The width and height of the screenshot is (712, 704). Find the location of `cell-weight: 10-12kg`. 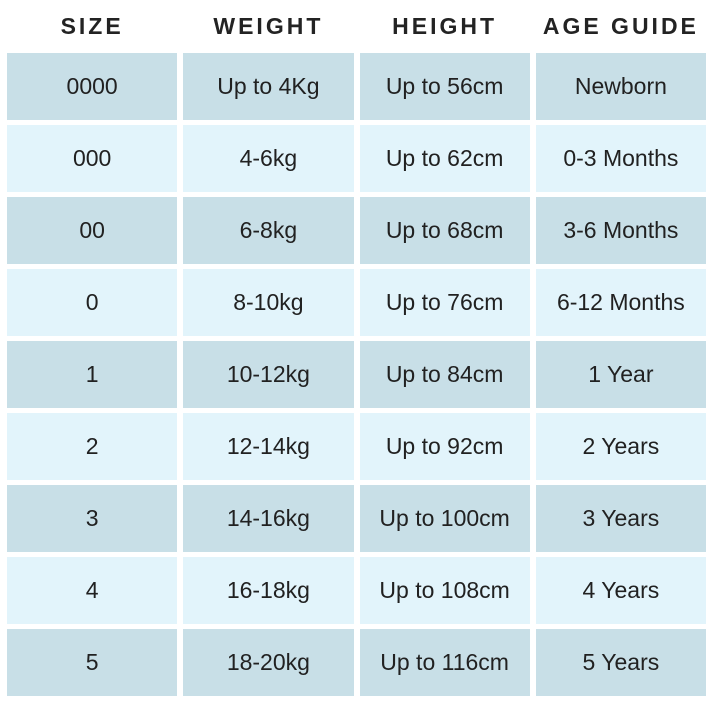

cell-weight: 10-12kg is located at coordinates (268, 374).